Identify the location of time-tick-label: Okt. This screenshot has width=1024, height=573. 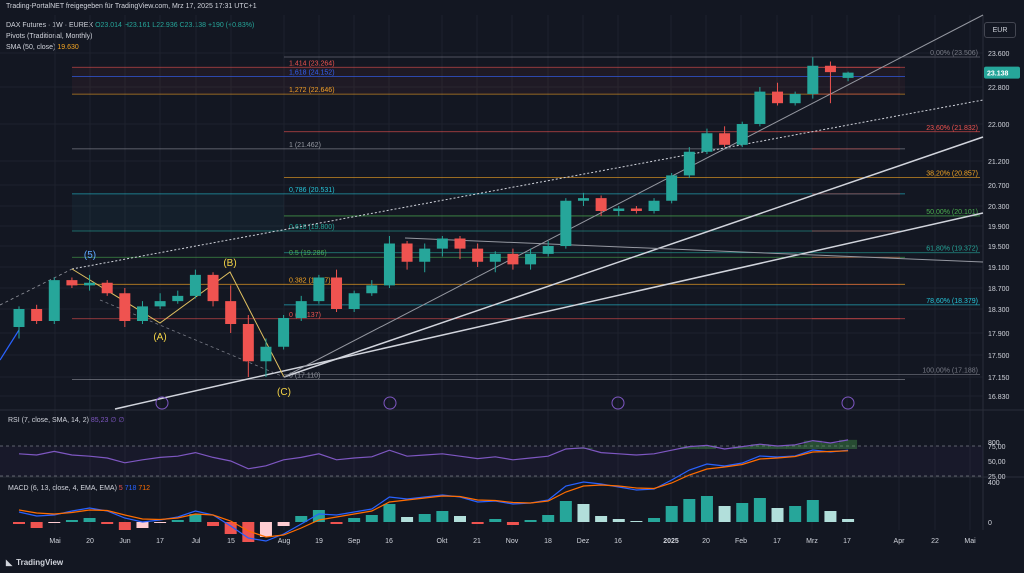
(442, 541).